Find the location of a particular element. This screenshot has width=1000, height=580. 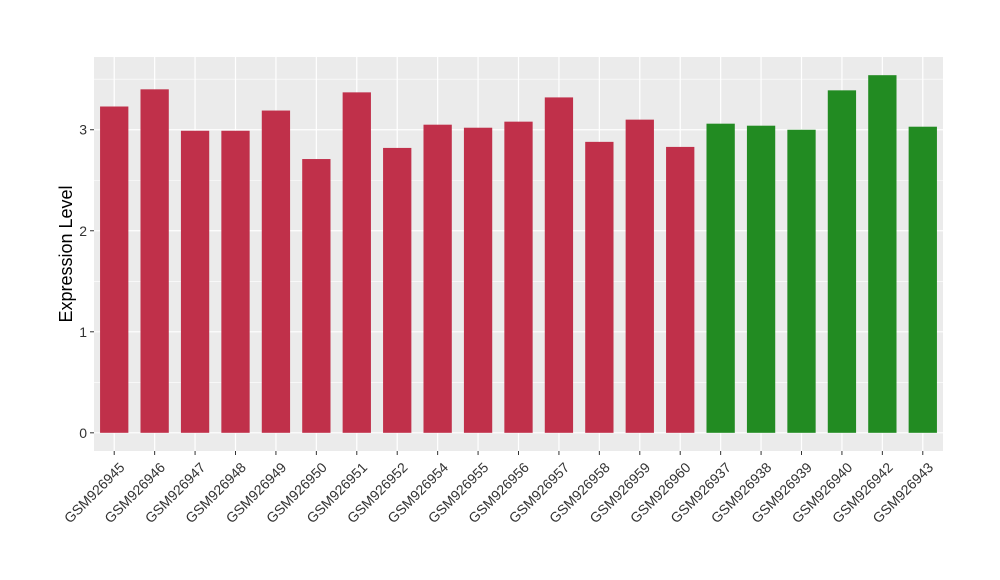

y-tick-label: 3 is located at coordinates (83, 130).